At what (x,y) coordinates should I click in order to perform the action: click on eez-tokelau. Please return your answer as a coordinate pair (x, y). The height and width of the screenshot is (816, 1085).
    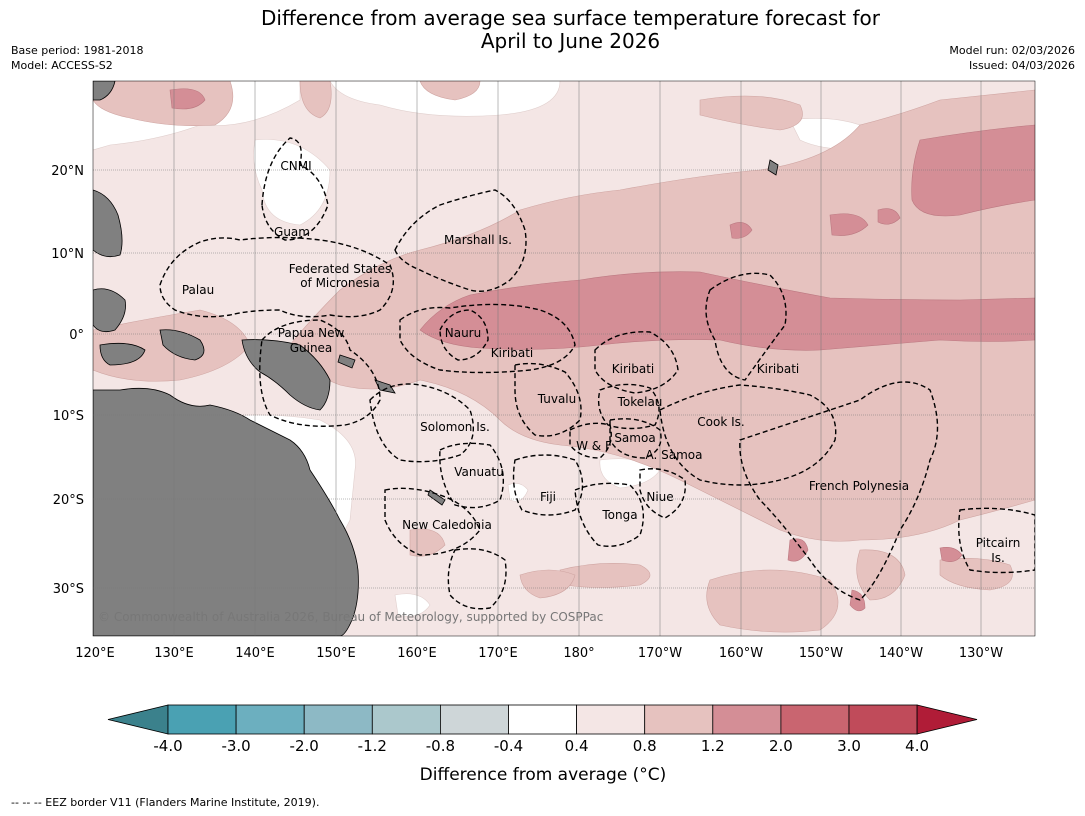
    Looking at the image, I should click on (628, 406).